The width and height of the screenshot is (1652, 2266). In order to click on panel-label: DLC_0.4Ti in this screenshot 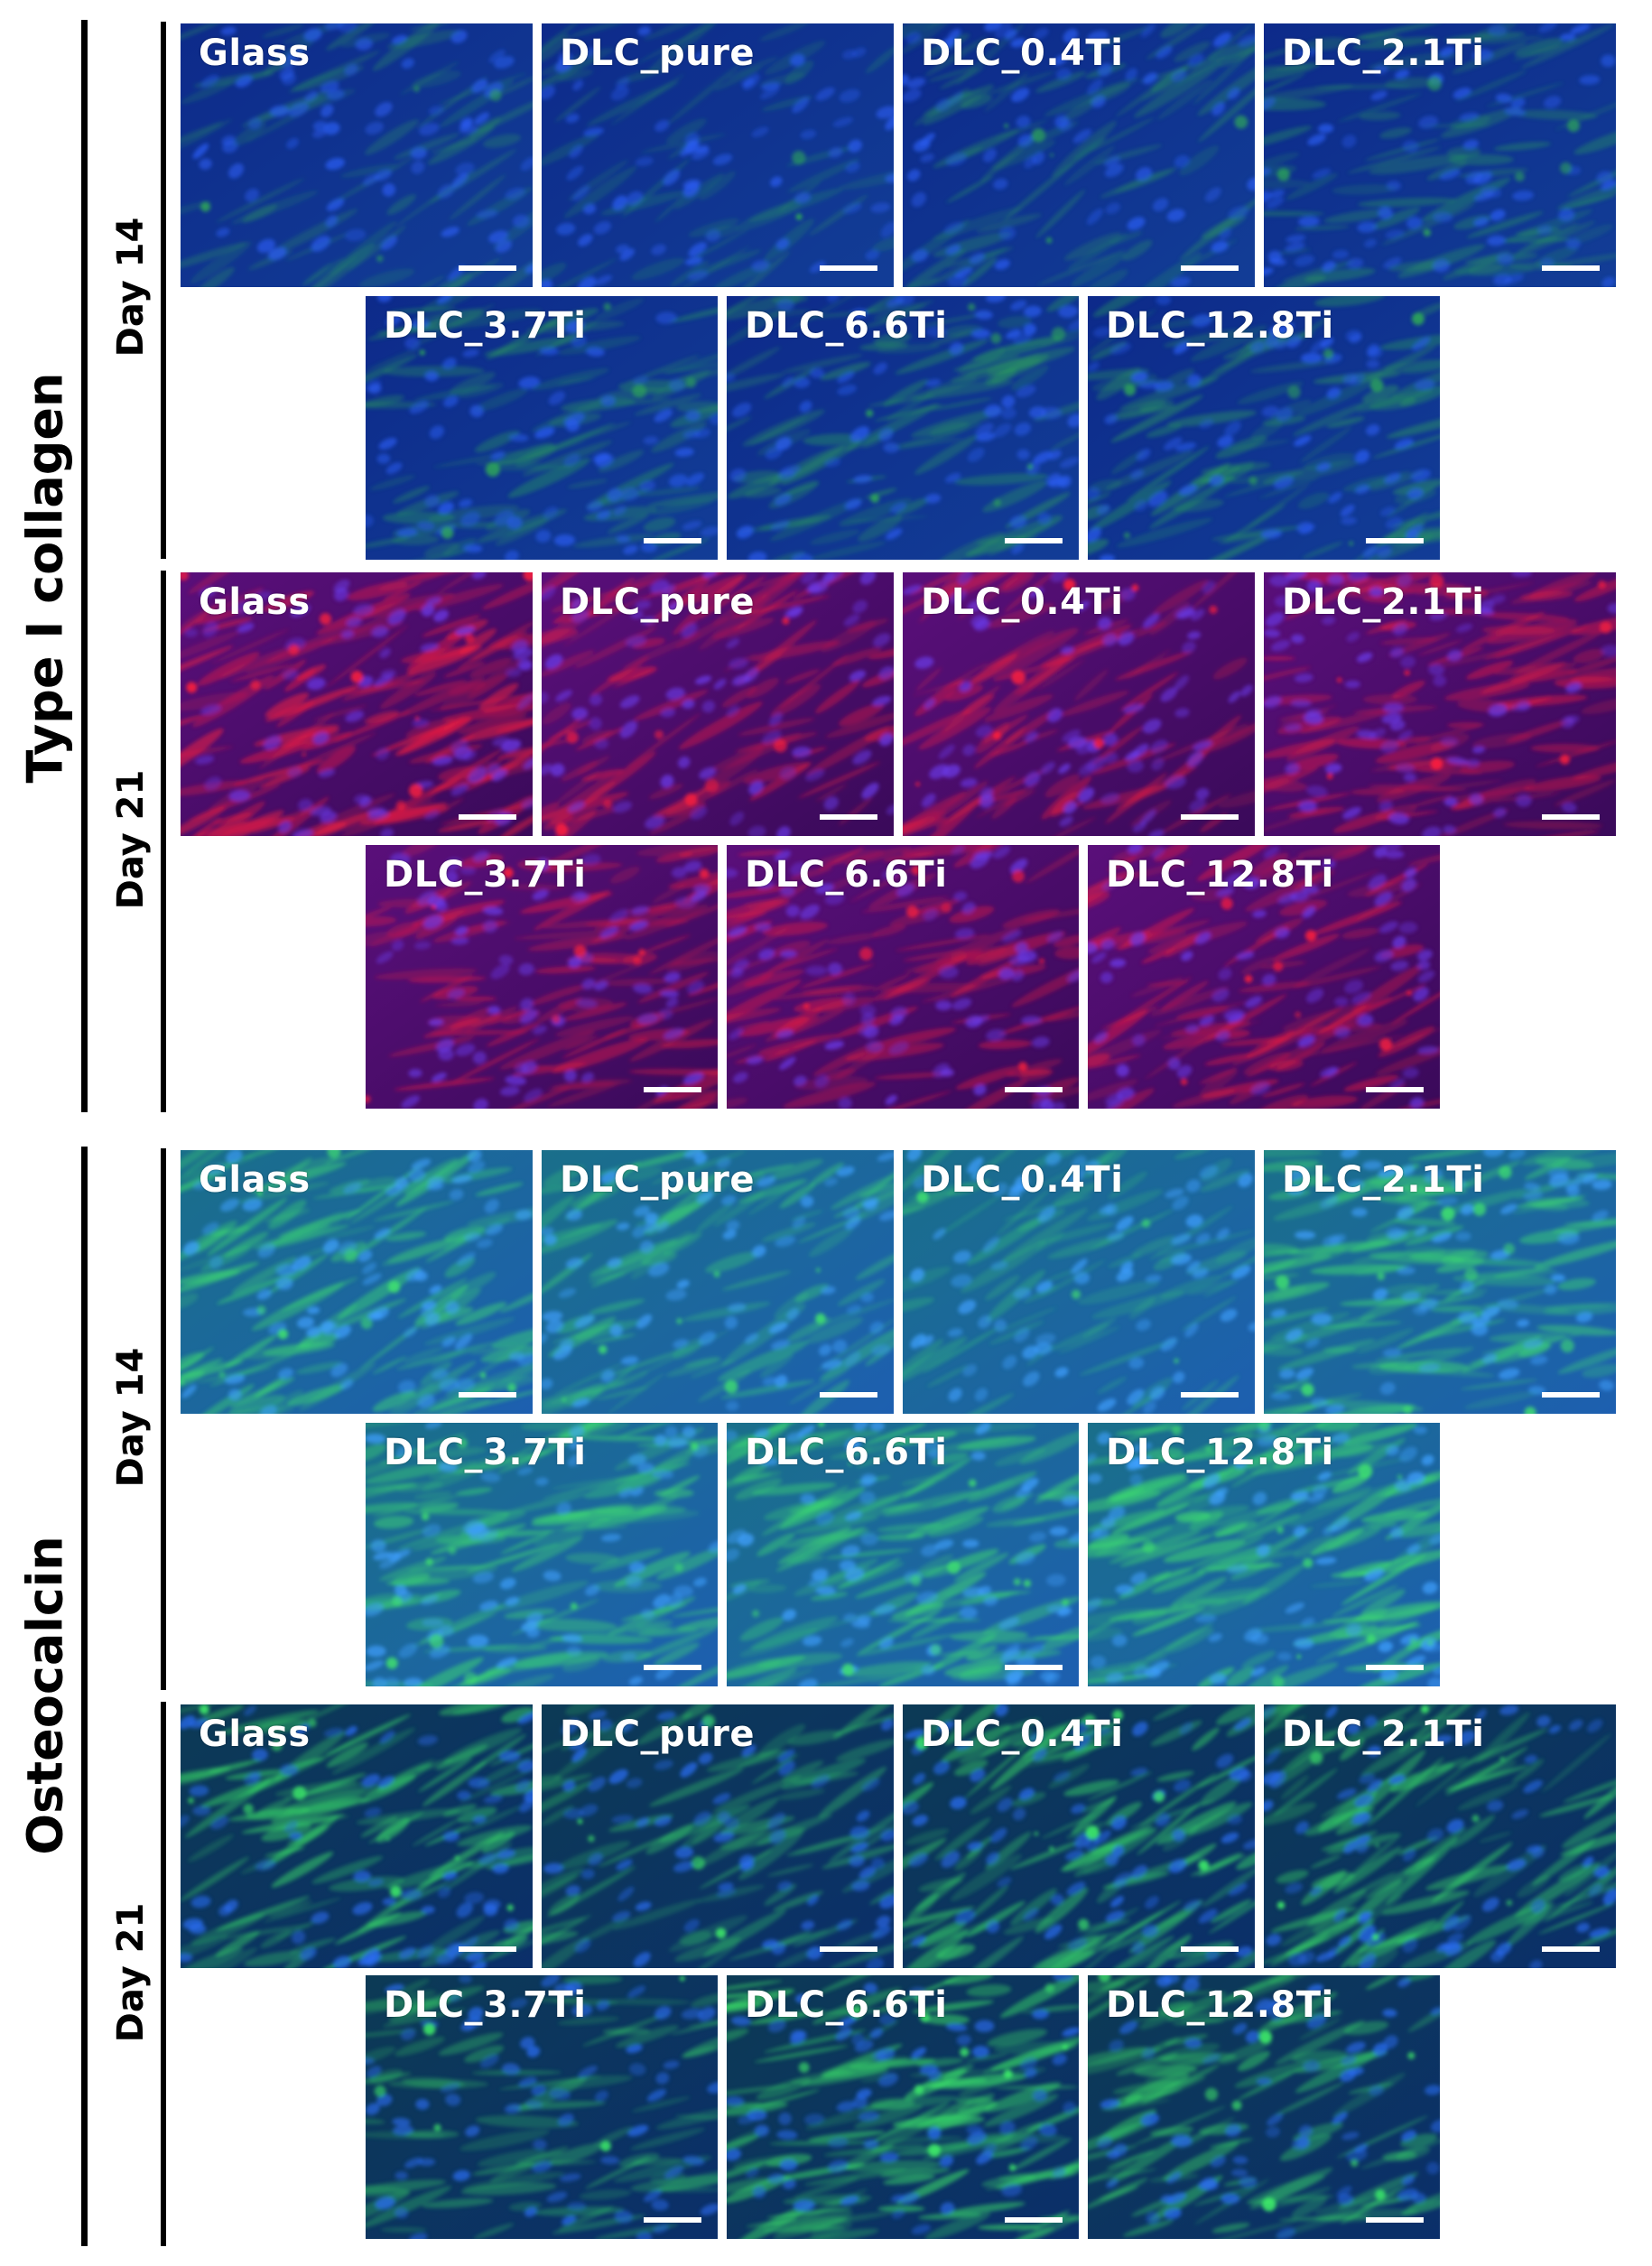, I will do `click(1022, 602)`.